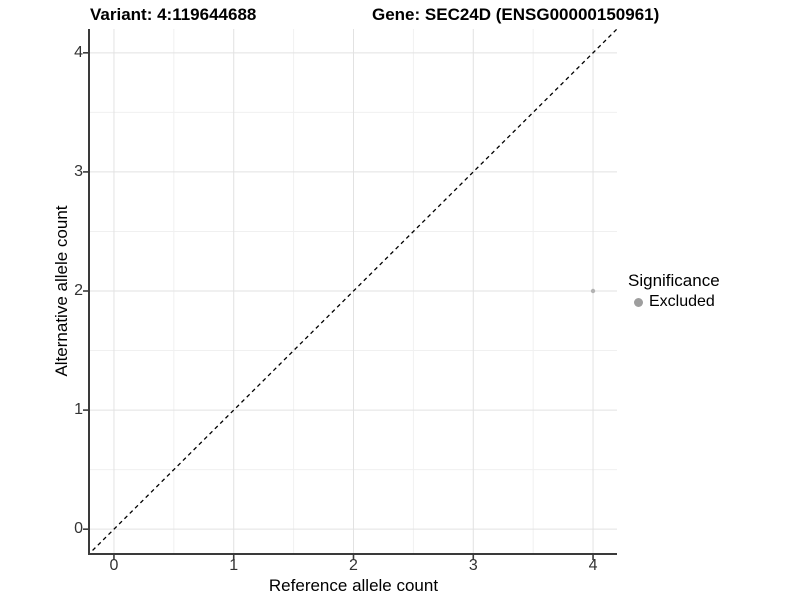 This screenshot has height=600, width=800. Describe the element at coordinates (78, 290) in the screenshot. I see `y-tick-label: 2` at that location.